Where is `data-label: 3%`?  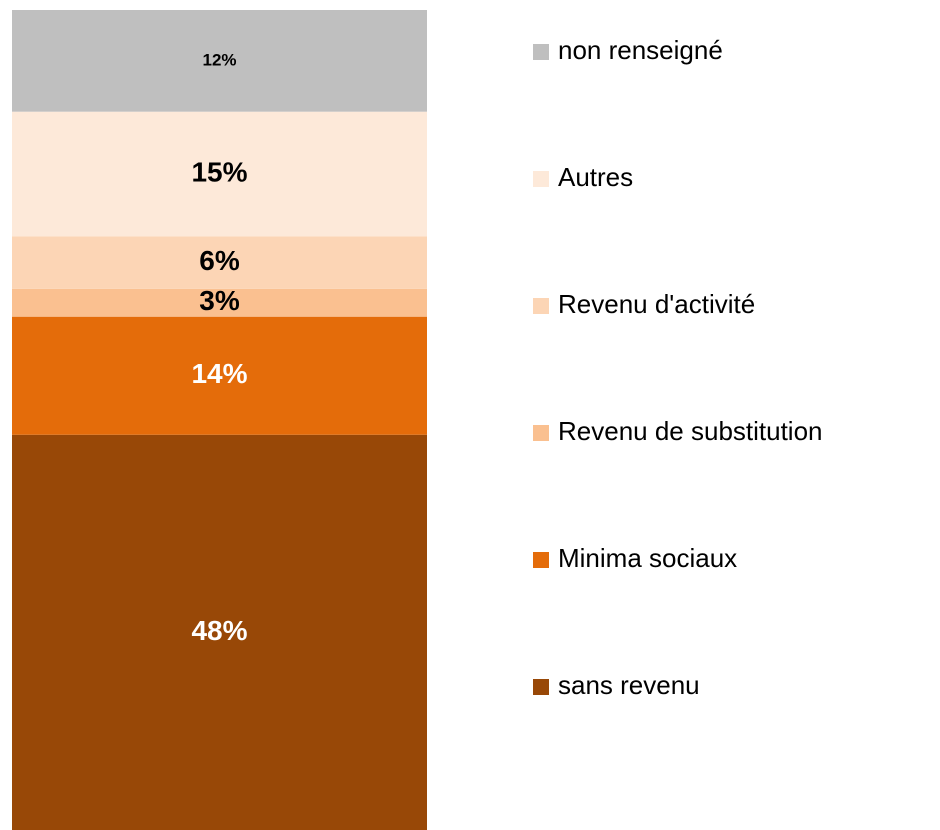 data-label: 3% is located at coordinates (219, 300).